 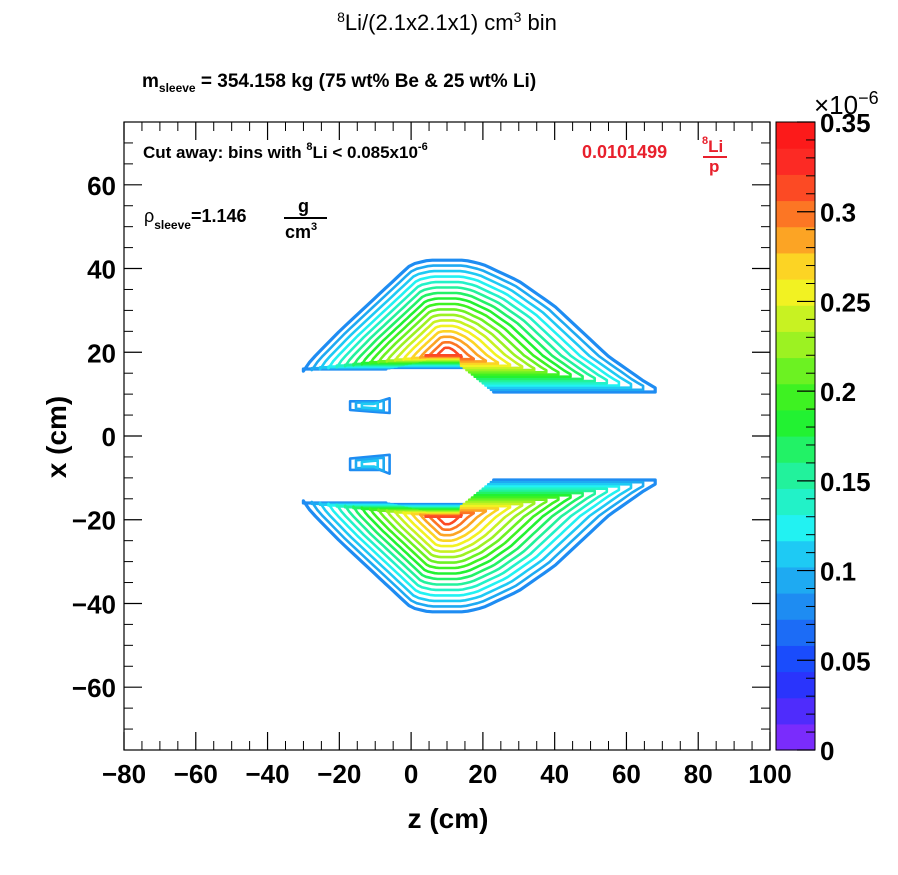 What do you see at coordinates (846, 104) in the screenshot?
I see `colorbar-exponent: ×10⁻⁶` at bounding box center [846, 104].